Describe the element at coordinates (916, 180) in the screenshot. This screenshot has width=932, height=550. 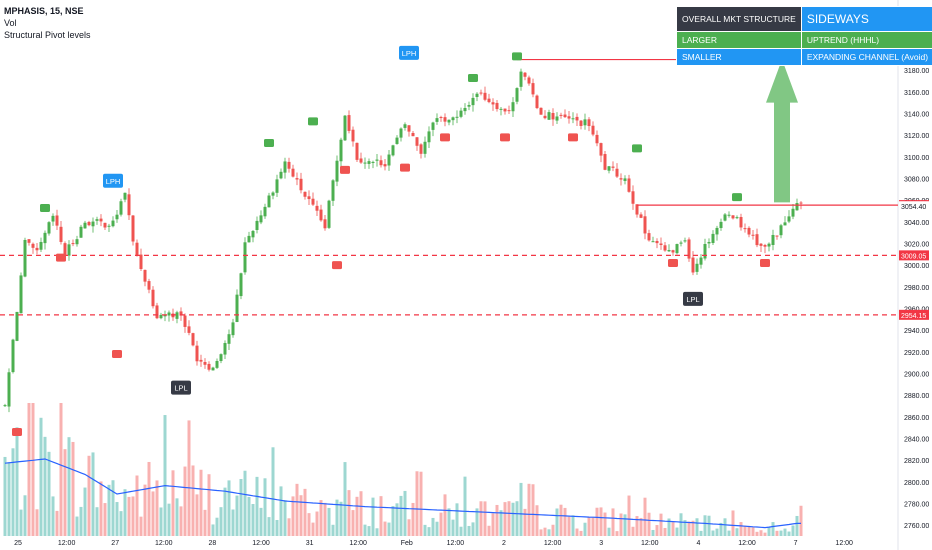
I see `price-tick-label: 3080.00` at that location.